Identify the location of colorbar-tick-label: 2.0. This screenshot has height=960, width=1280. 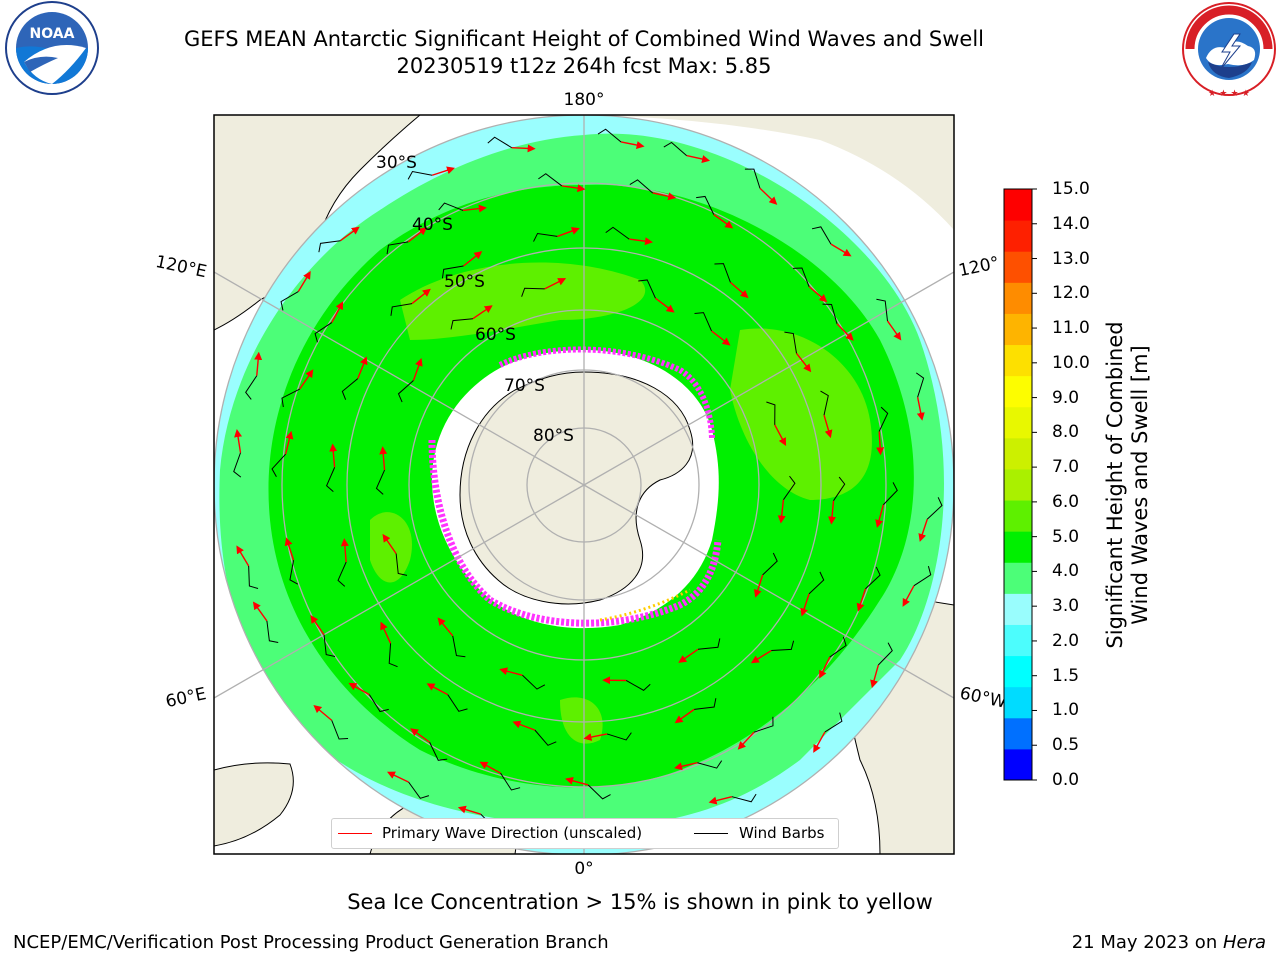
(1066, 640).